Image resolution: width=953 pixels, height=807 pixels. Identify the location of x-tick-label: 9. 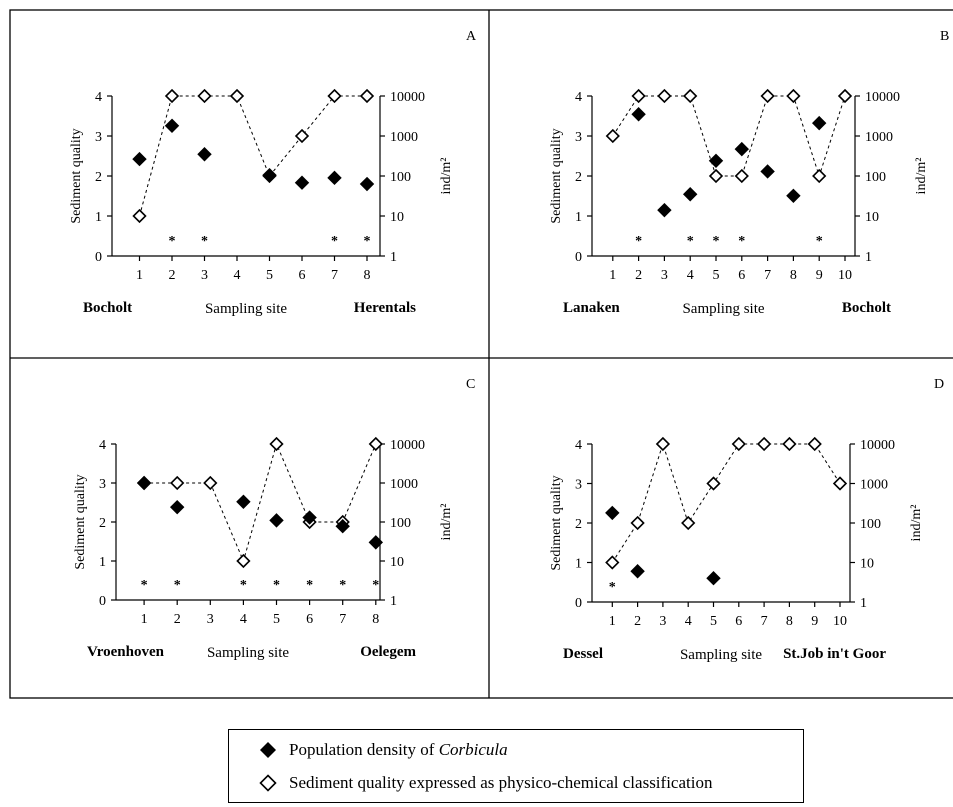
(819, 275).